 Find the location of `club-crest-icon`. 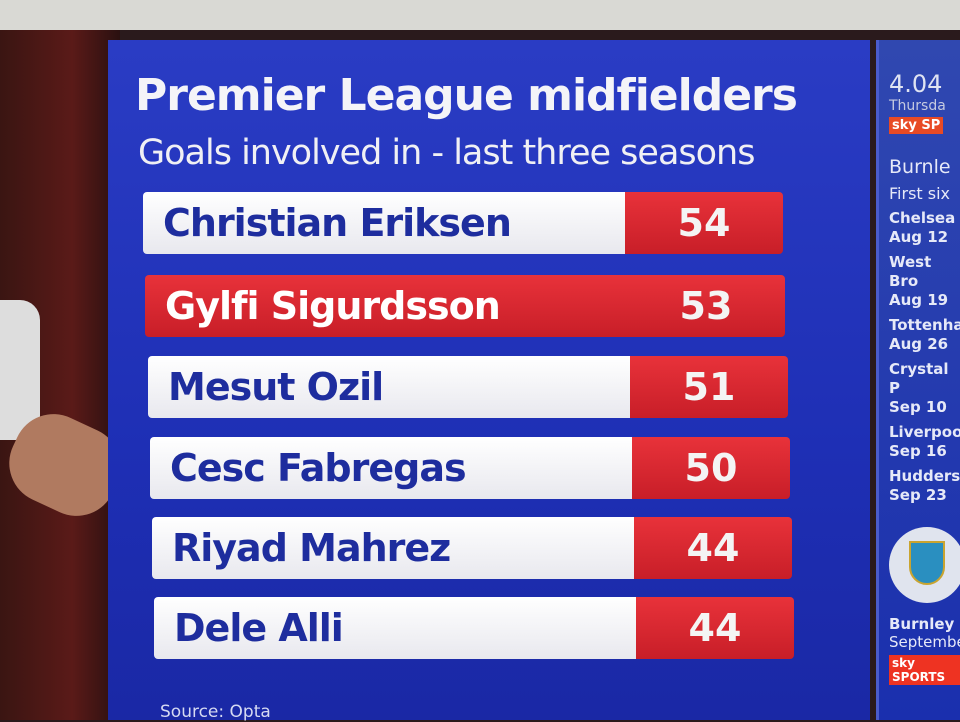

club-crest-icon is located at coordinates (924, 565).